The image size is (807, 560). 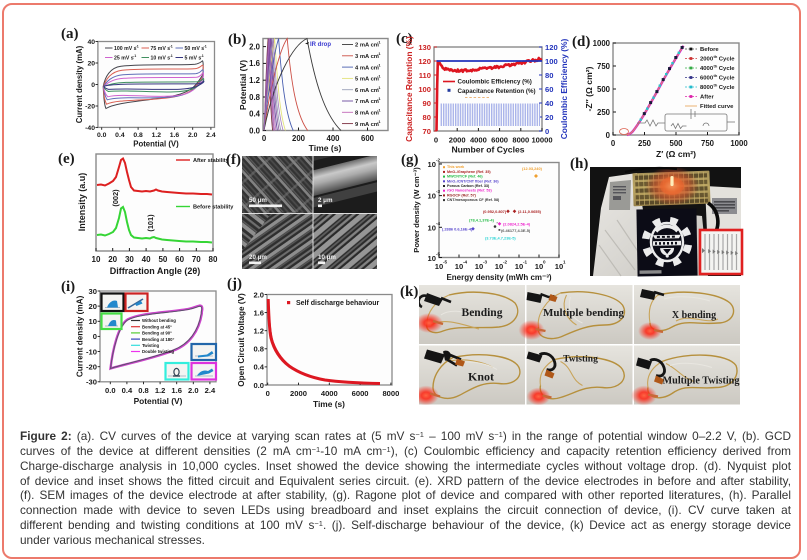 I want to click on svg-text: 1.2, so click(x=255, y=80).